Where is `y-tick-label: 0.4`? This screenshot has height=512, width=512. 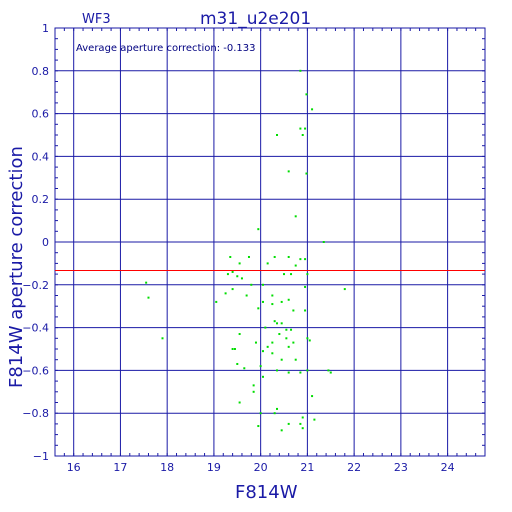
y-tick-label: 0.4 is located at coordinates (41, 156).